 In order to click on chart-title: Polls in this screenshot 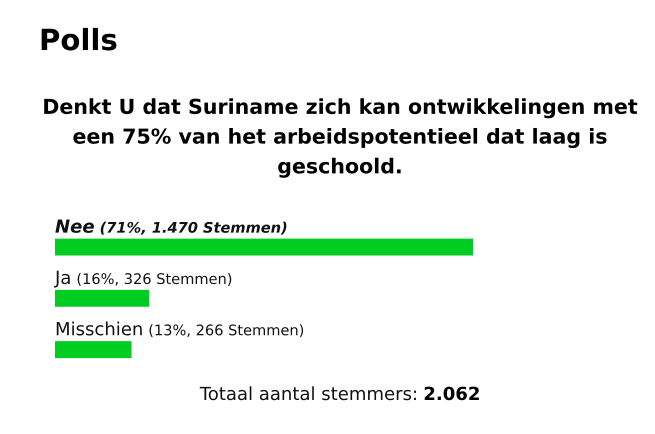, I will do `click(79, 39)`.